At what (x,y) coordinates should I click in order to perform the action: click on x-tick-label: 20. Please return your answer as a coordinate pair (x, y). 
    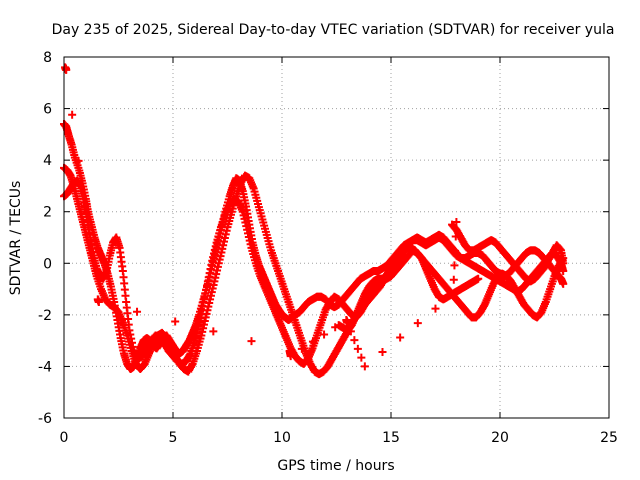
    Looking at the image, I should click on (500, 438).